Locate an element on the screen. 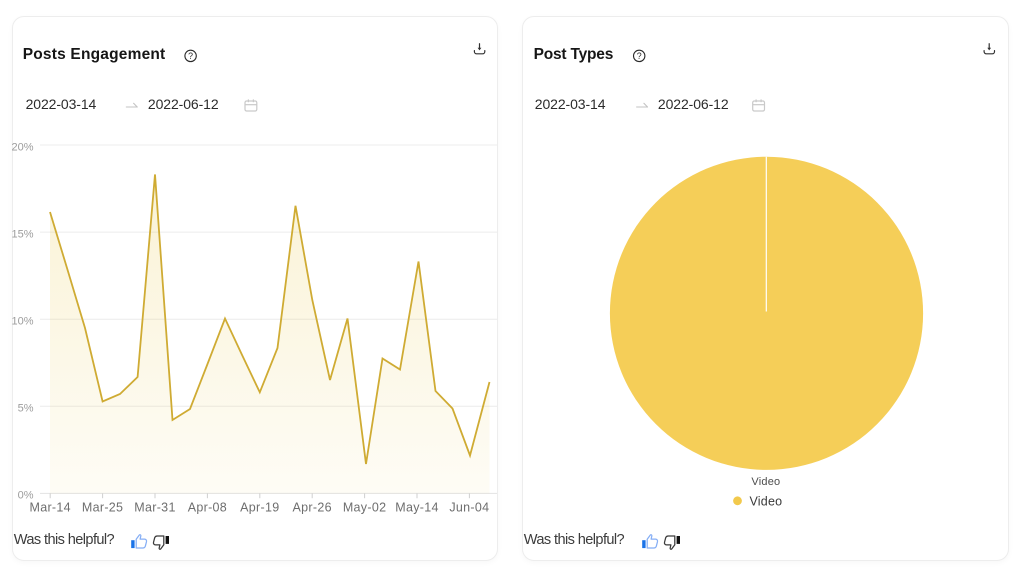 The height and width of the screenshot is (585, 1024). svg-text: 0% is located at coordinates (26, 496).